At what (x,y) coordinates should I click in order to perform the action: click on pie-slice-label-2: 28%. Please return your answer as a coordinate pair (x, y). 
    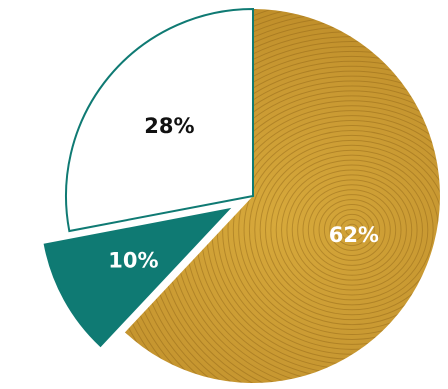
    Looking at the image, I should click on (169, 126).